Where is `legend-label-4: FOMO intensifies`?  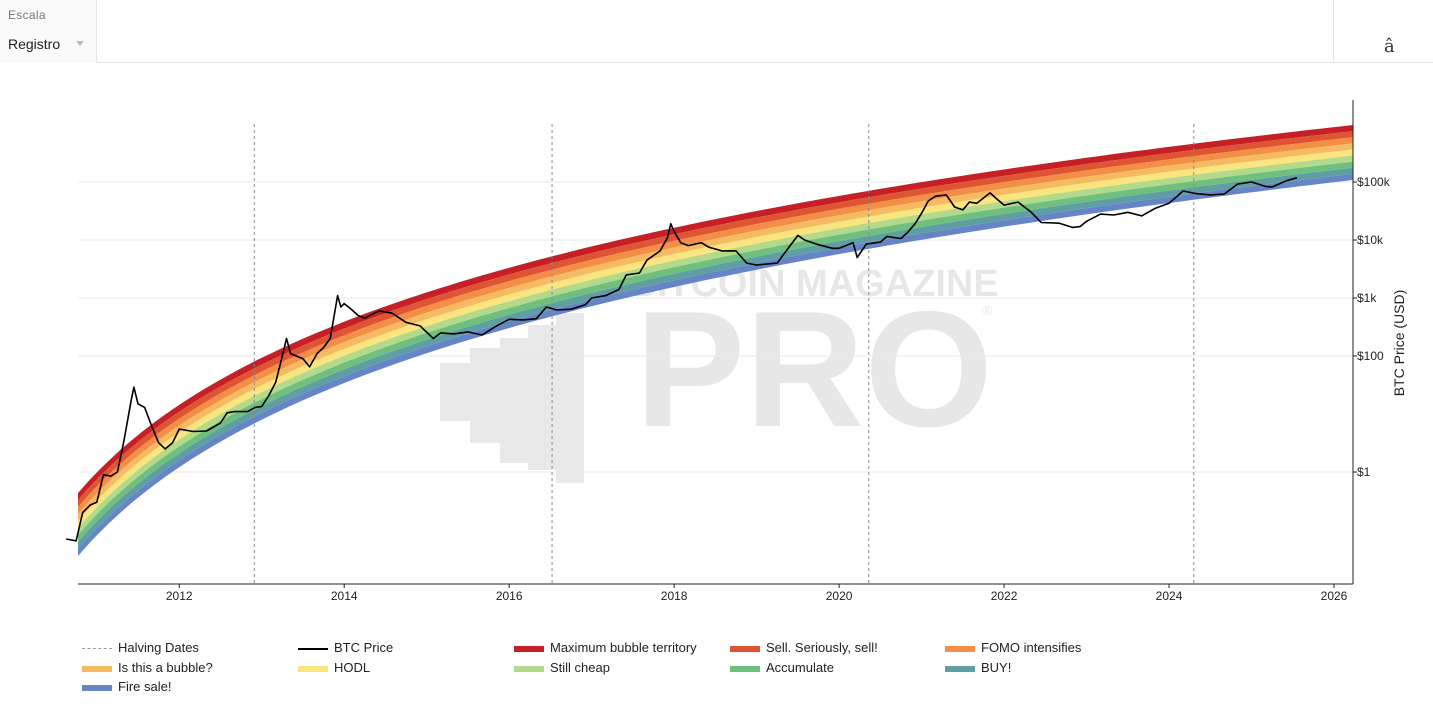 legend-label-4: FOMO intensifies is located at coordinates (1031, 647).